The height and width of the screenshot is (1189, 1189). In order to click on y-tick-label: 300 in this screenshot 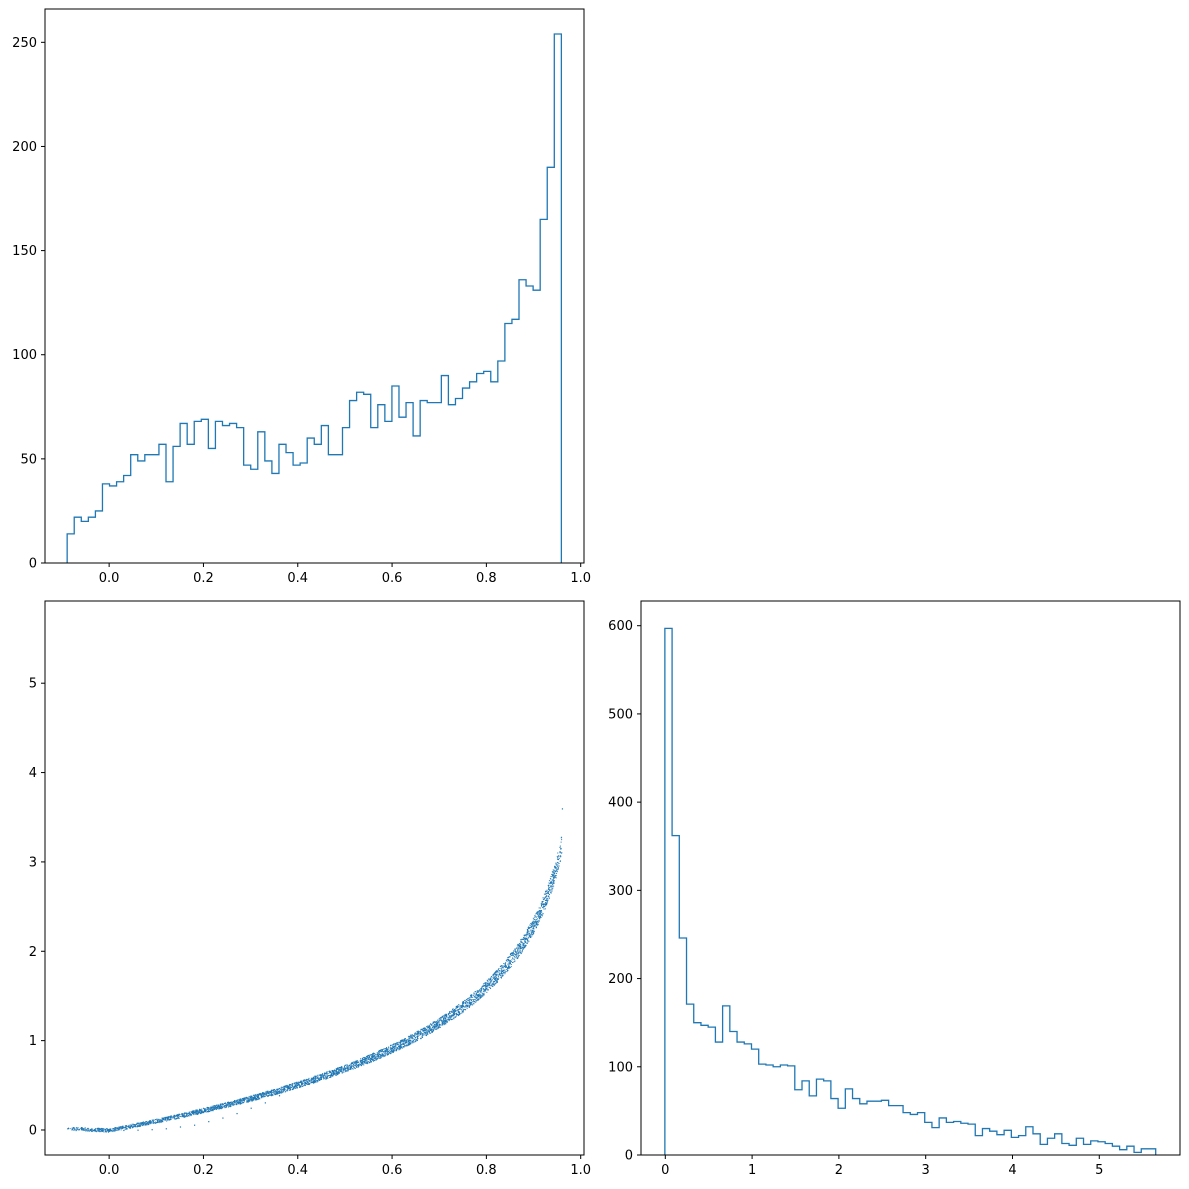, I will do `click(620, 891)`.